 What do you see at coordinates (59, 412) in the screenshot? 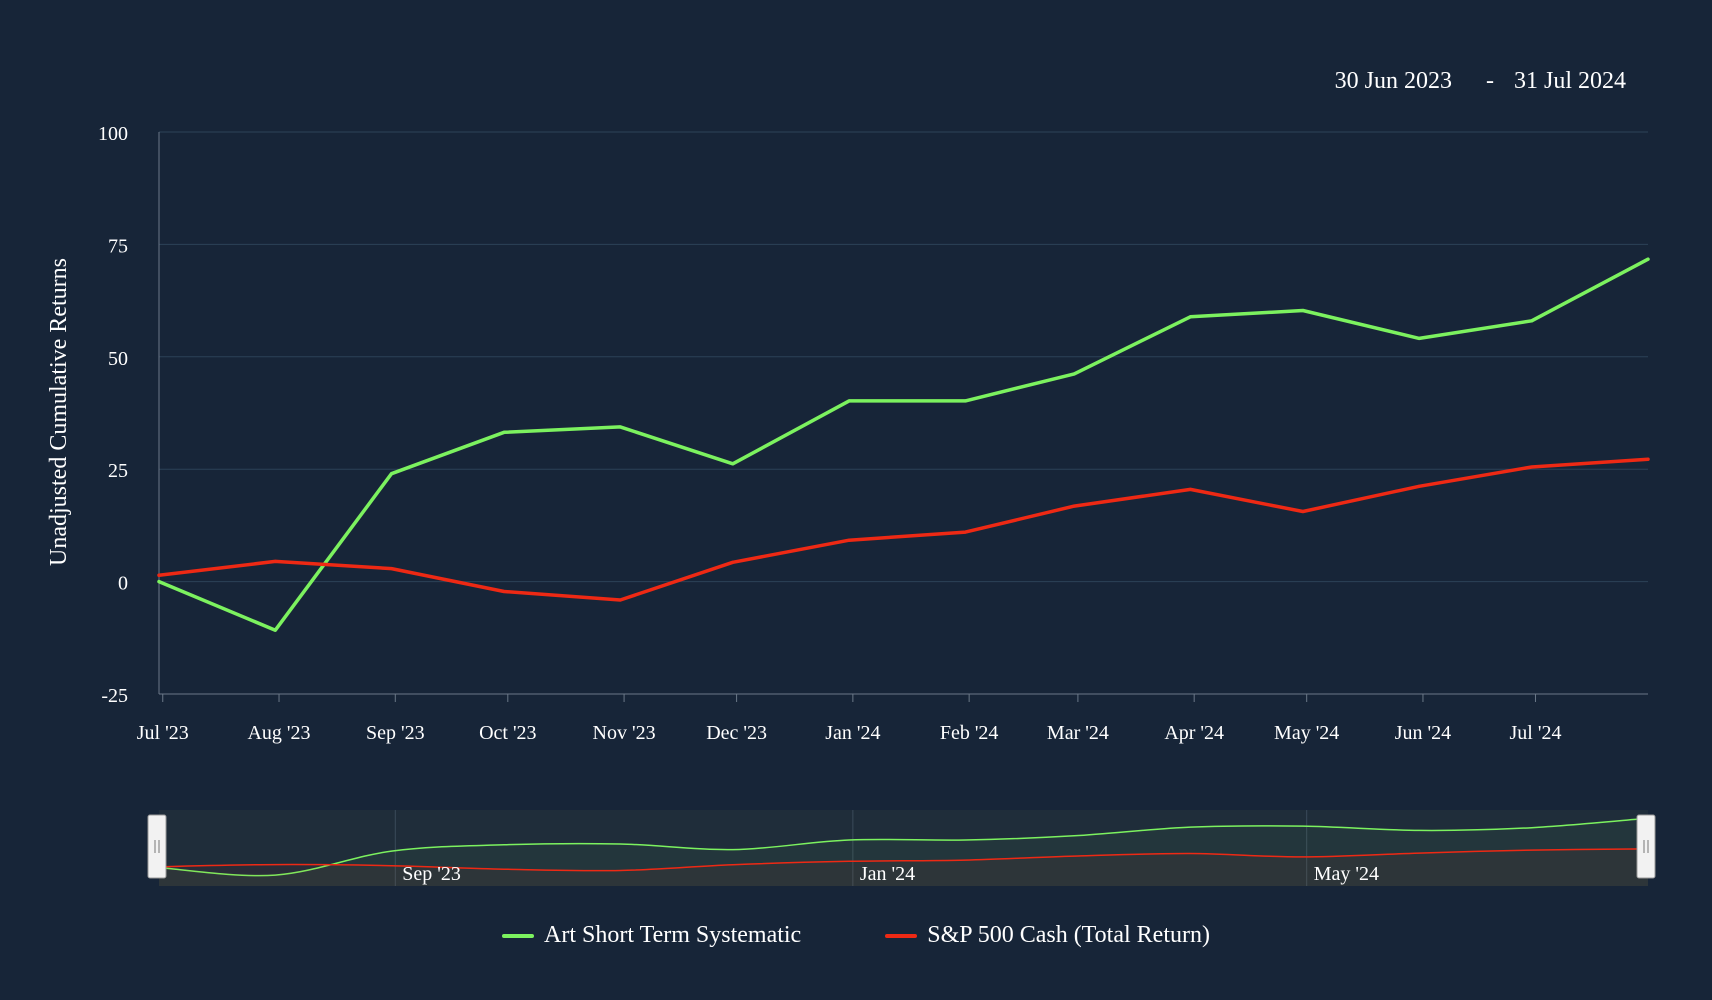
I see `y-axis-label: Unadjusted Cumulative Returns` at bounding box center [59, 412].